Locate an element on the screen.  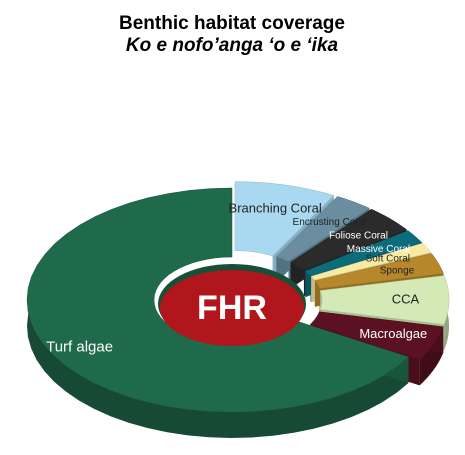
chart-title: Benthic habitat coverage is located at coordinates (232, 23).